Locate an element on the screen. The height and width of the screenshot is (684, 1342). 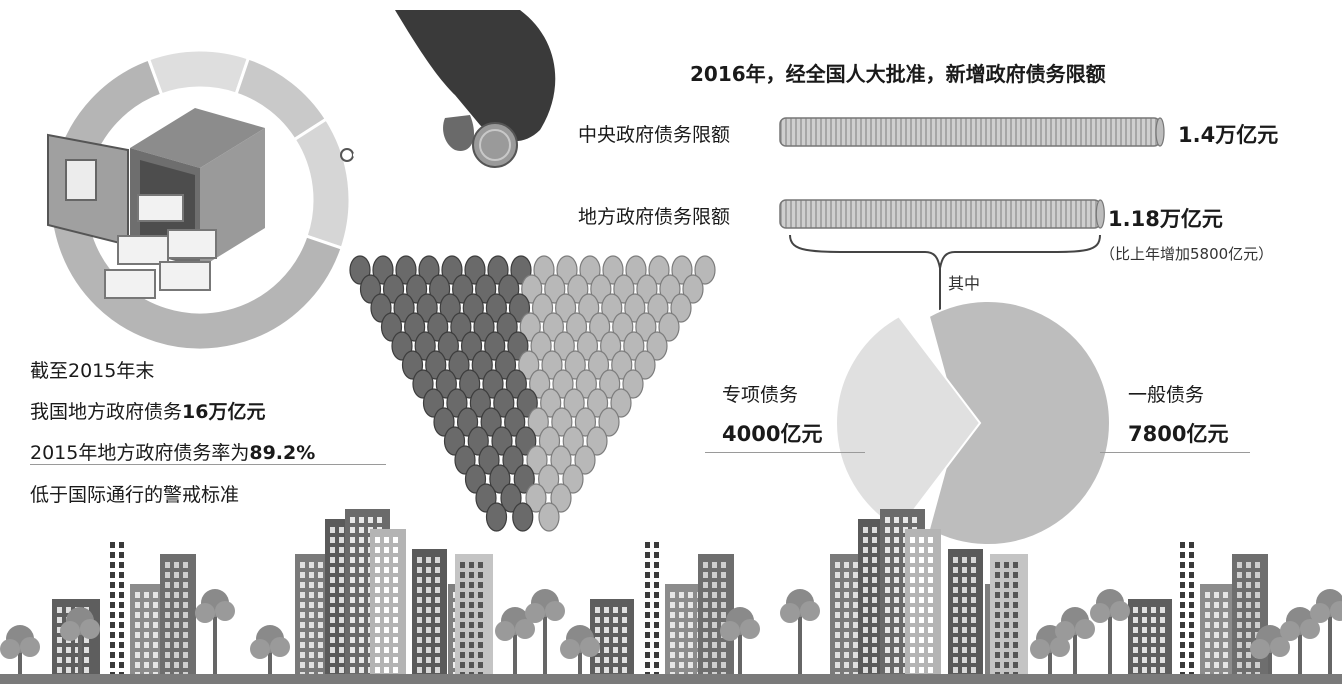
general-debt-underline is located at coordinates (1175, 452).